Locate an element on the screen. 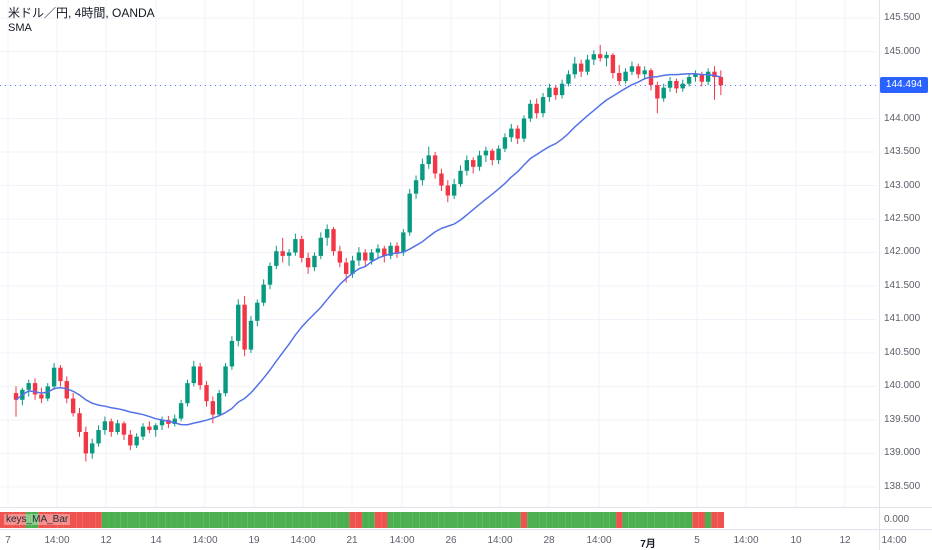 This screenshot has width=932, height=550. time-tick-label: 26 is located at coordinates (451, 540).